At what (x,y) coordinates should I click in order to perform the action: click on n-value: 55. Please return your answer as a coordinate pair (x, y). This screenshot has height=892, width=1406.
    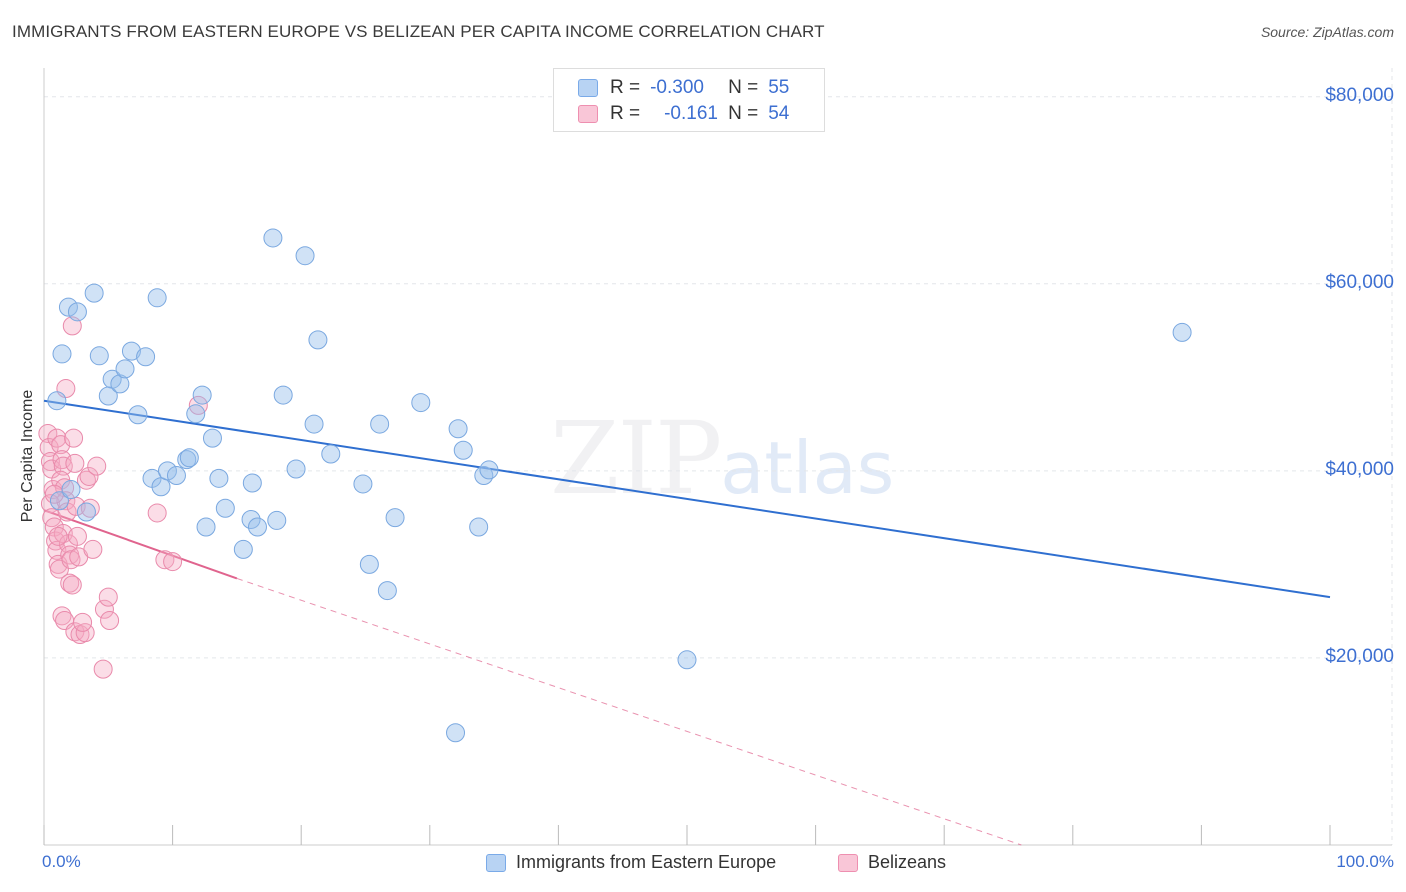
    Looking at the image, I should click on (779, 87).